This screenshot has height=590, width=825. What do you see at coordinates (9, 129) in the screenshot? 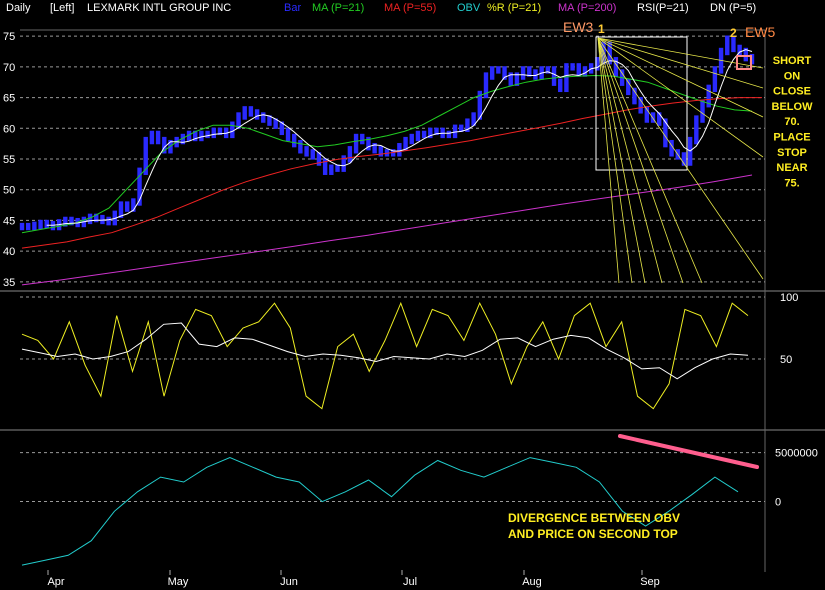
I see `price-tick-label: 60` at bounding box center [9, 129].